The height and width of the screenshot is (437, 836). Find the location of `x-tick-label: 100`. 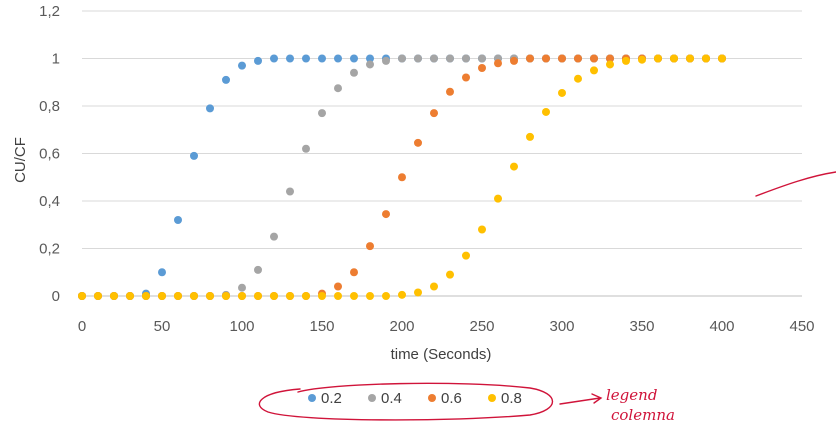

x-tick-label: 100 is located at coordinates (241, 326).